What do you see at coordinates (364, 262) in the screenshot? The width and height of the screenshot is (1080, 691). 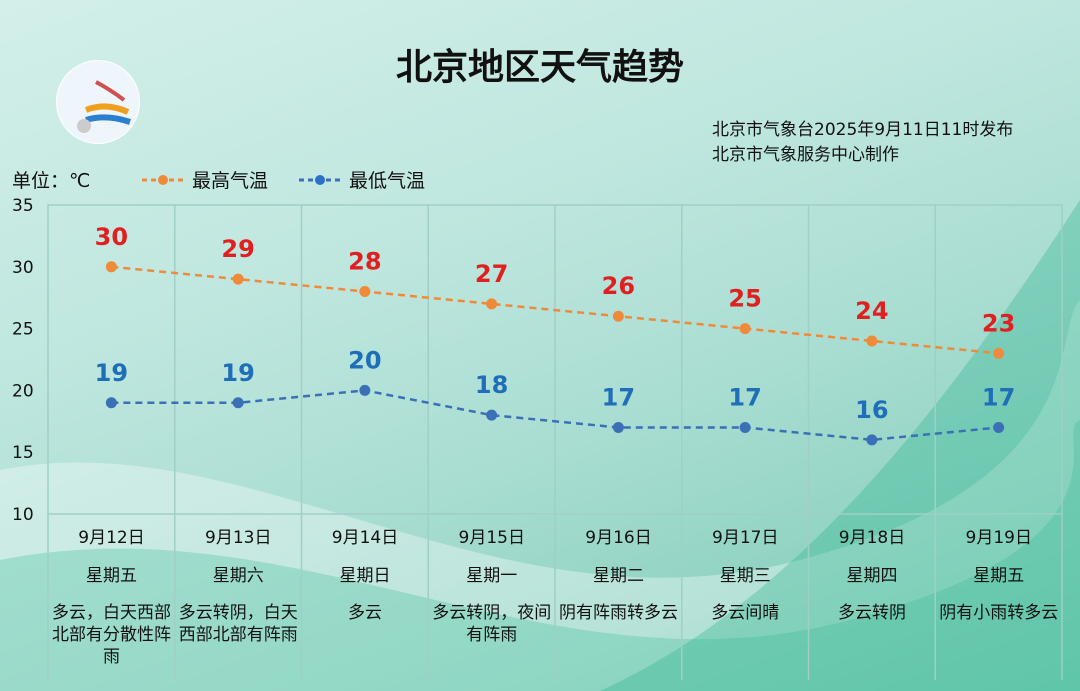 I see `data-label: 28` at bounding box center [364, 262].